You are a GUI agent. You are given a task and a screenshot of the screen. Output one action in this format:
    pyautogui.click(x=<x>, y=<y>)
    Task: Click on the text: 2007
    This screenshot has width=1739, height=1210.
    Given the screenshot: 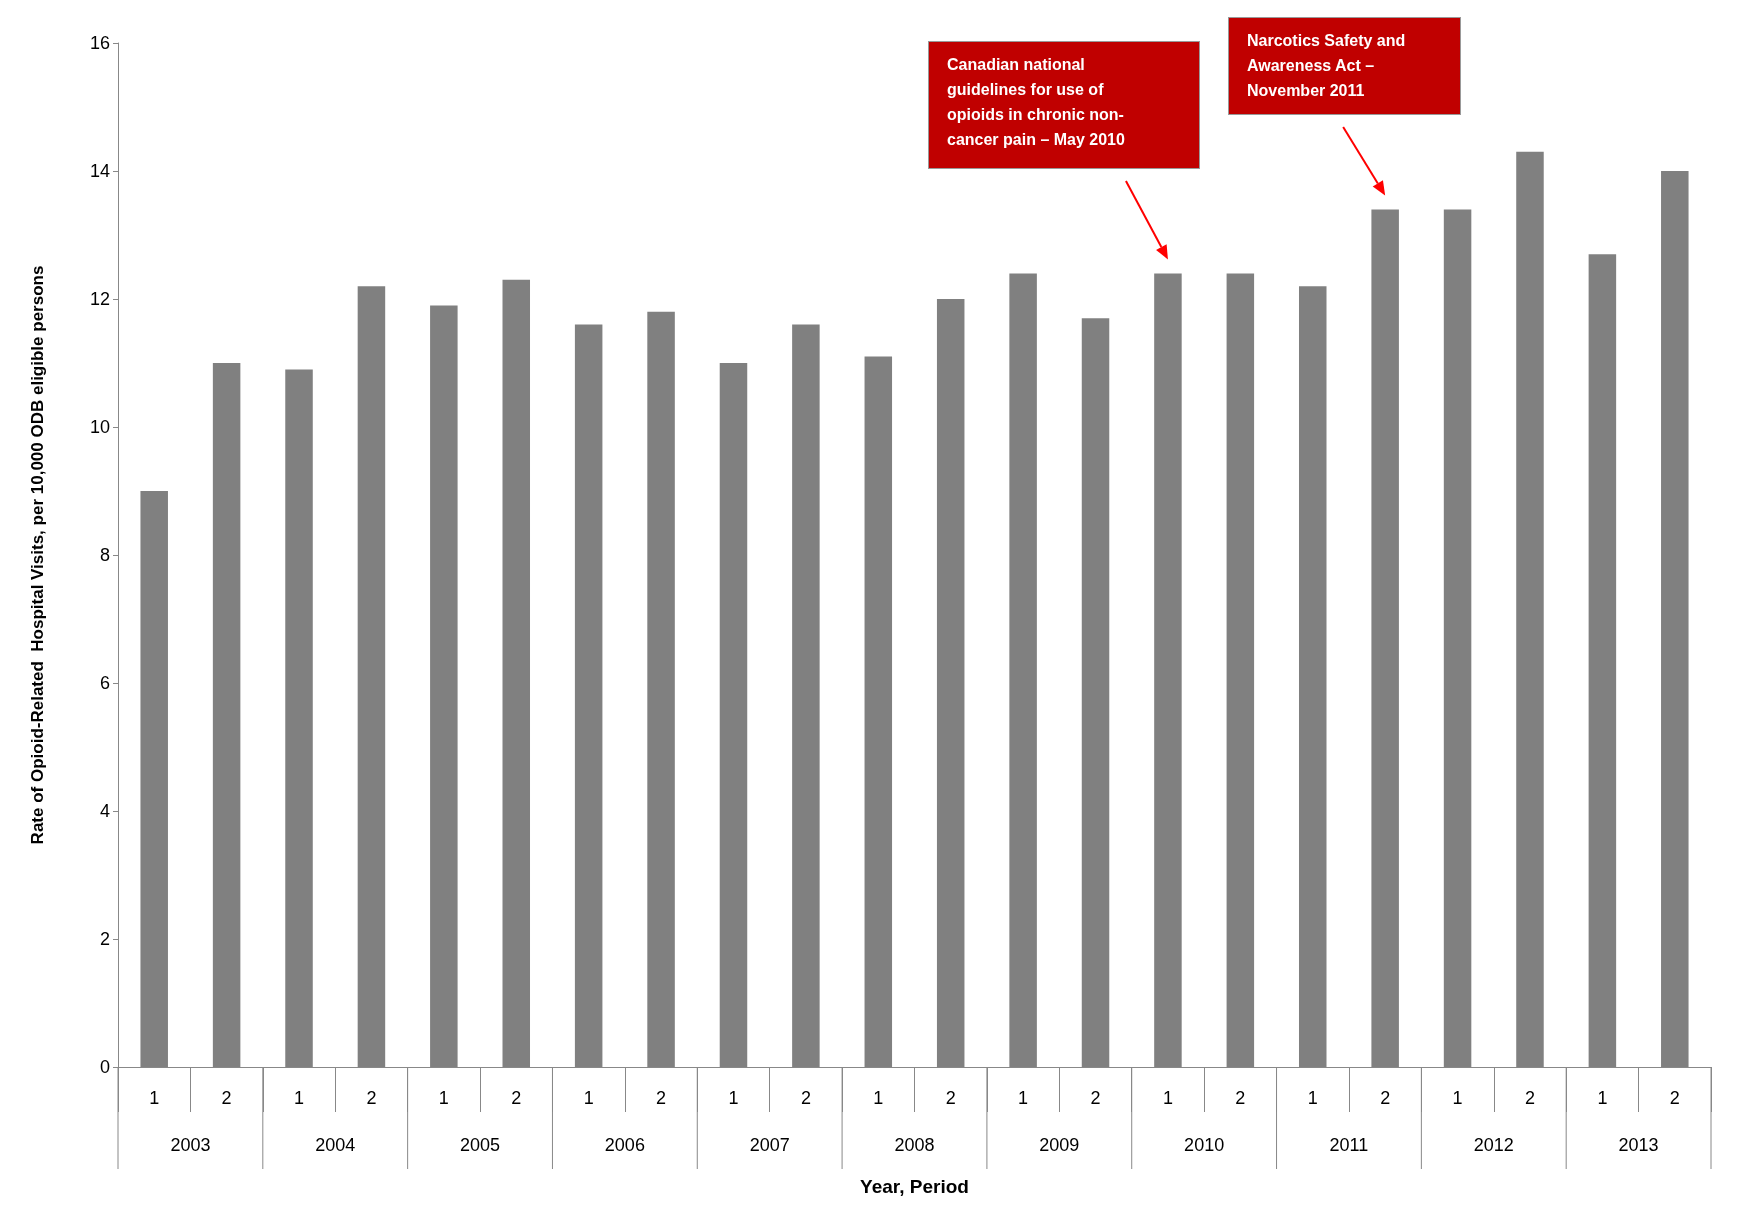 What is the action you would take?
    pyautogui.click(x=769, y=1145)
    